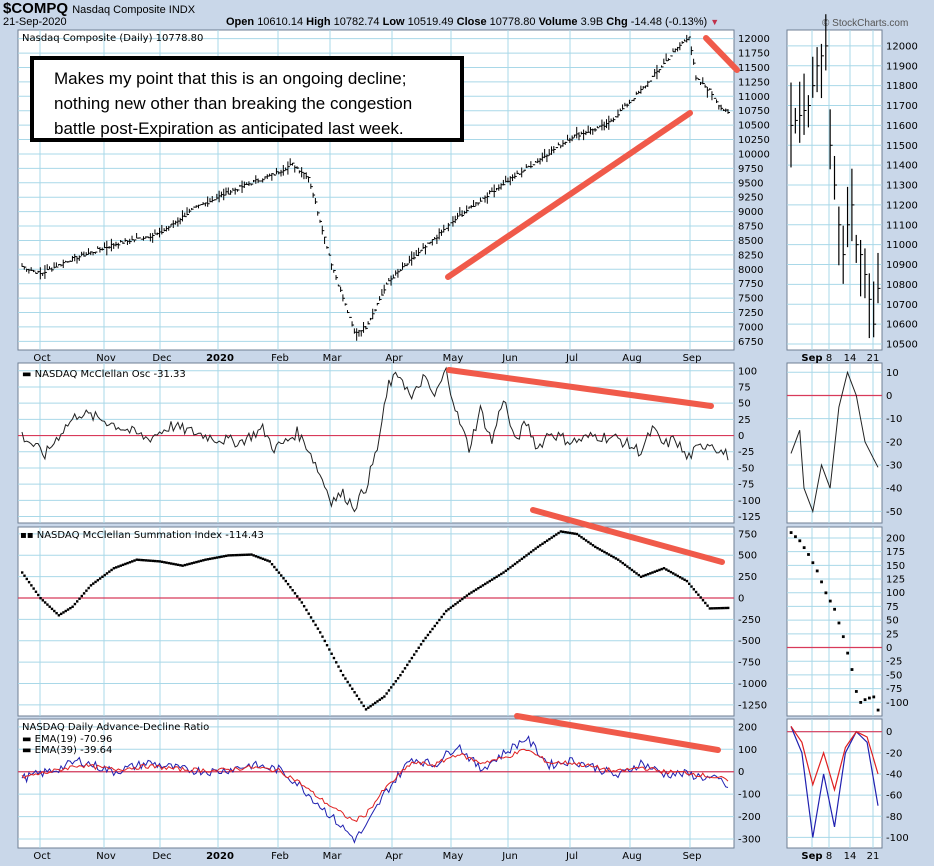 The width and height of the screenshot is (934, 866). Describe the element at coordinates (67, 750) in the screenshot. I see `legend-ema39: ▬ EMA(39) -39.64` at that location.